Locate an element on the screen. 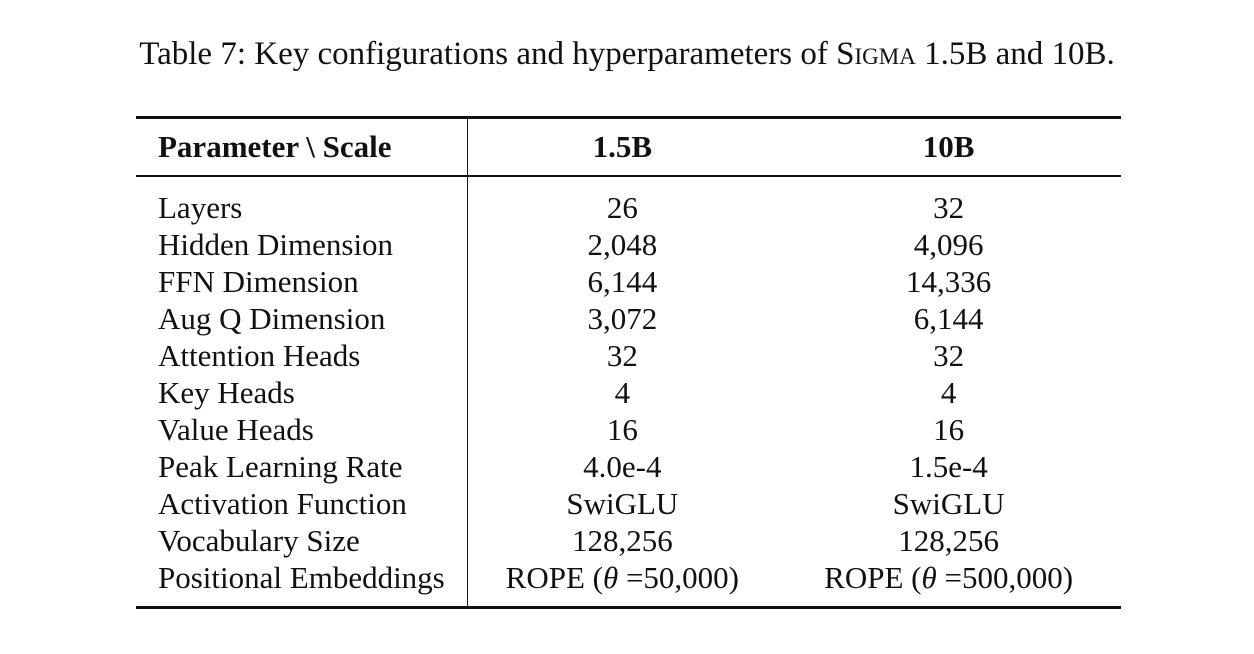  row-value-1-5b: 4.0e-4 is located at coordinates (622, 466).